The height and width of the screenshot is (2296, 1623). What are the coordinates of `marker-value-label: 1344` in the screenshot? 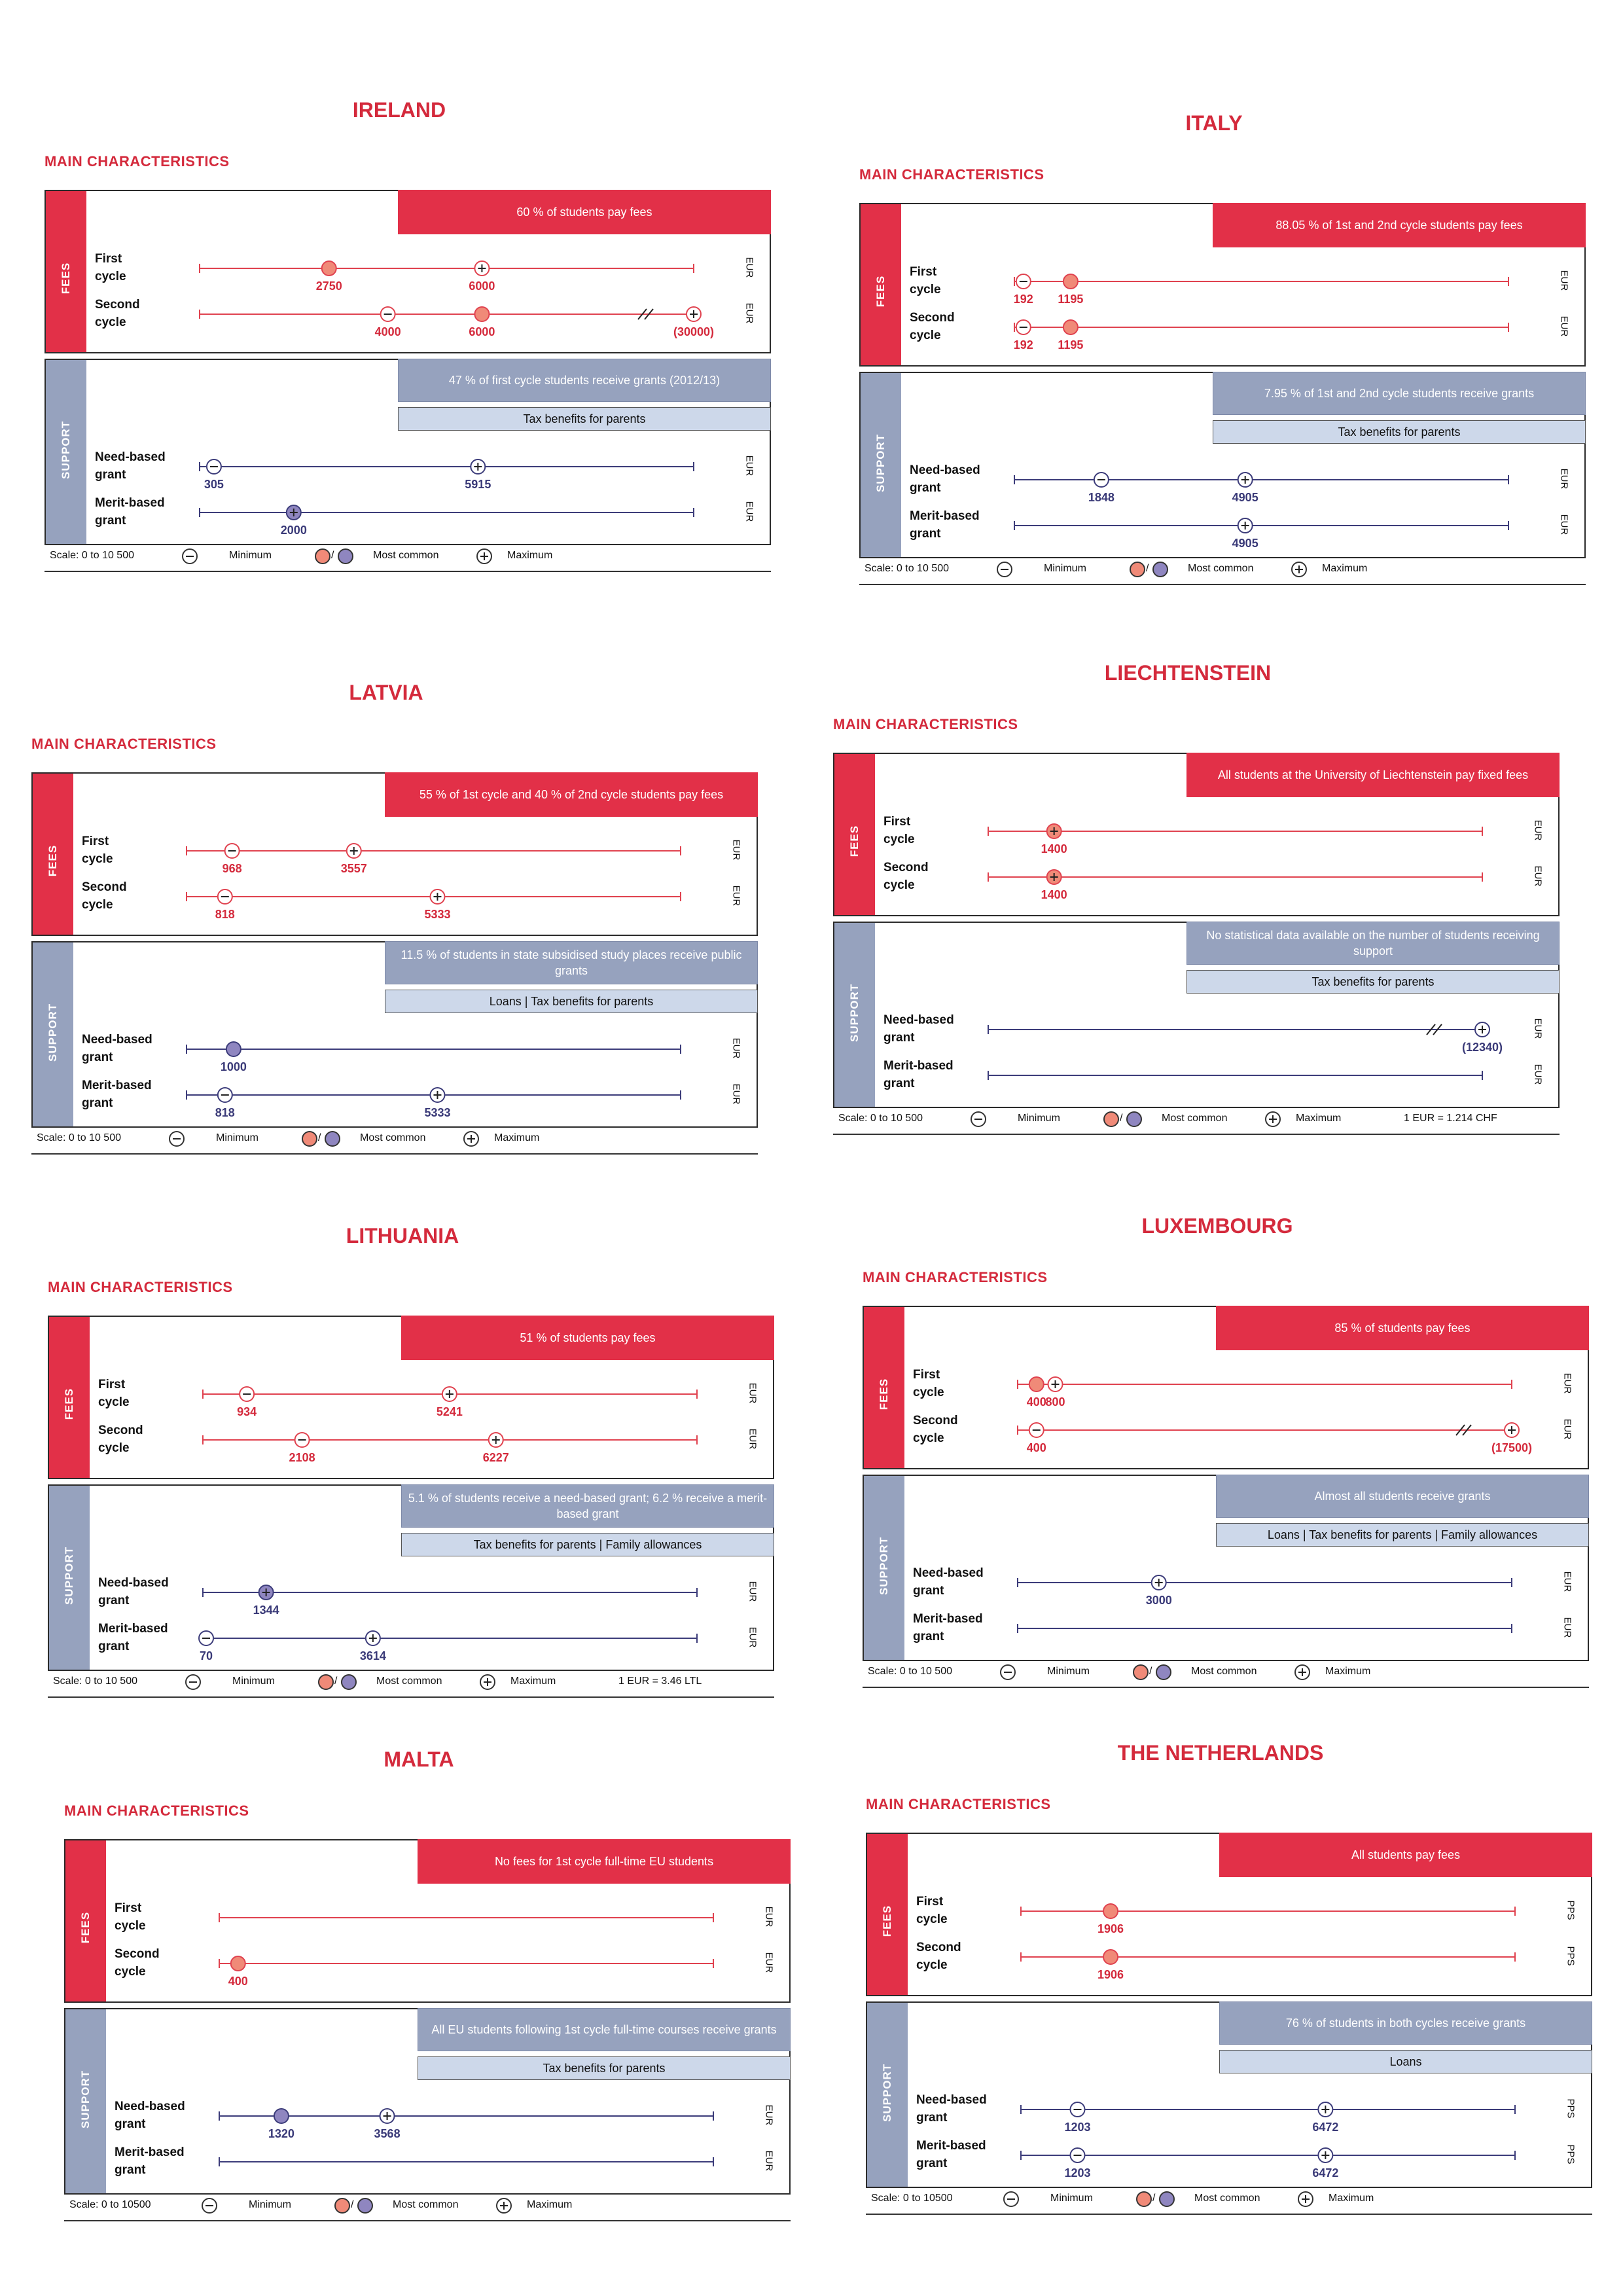 It's located at (266, 1610).